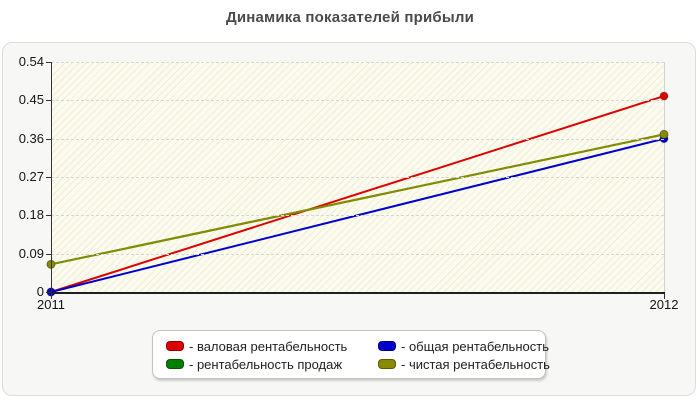 This screenshot has width=700, height=400. Describe the element at coordinates (175, 364) in the screenshot. I see `legend-swatch-green` at that location.